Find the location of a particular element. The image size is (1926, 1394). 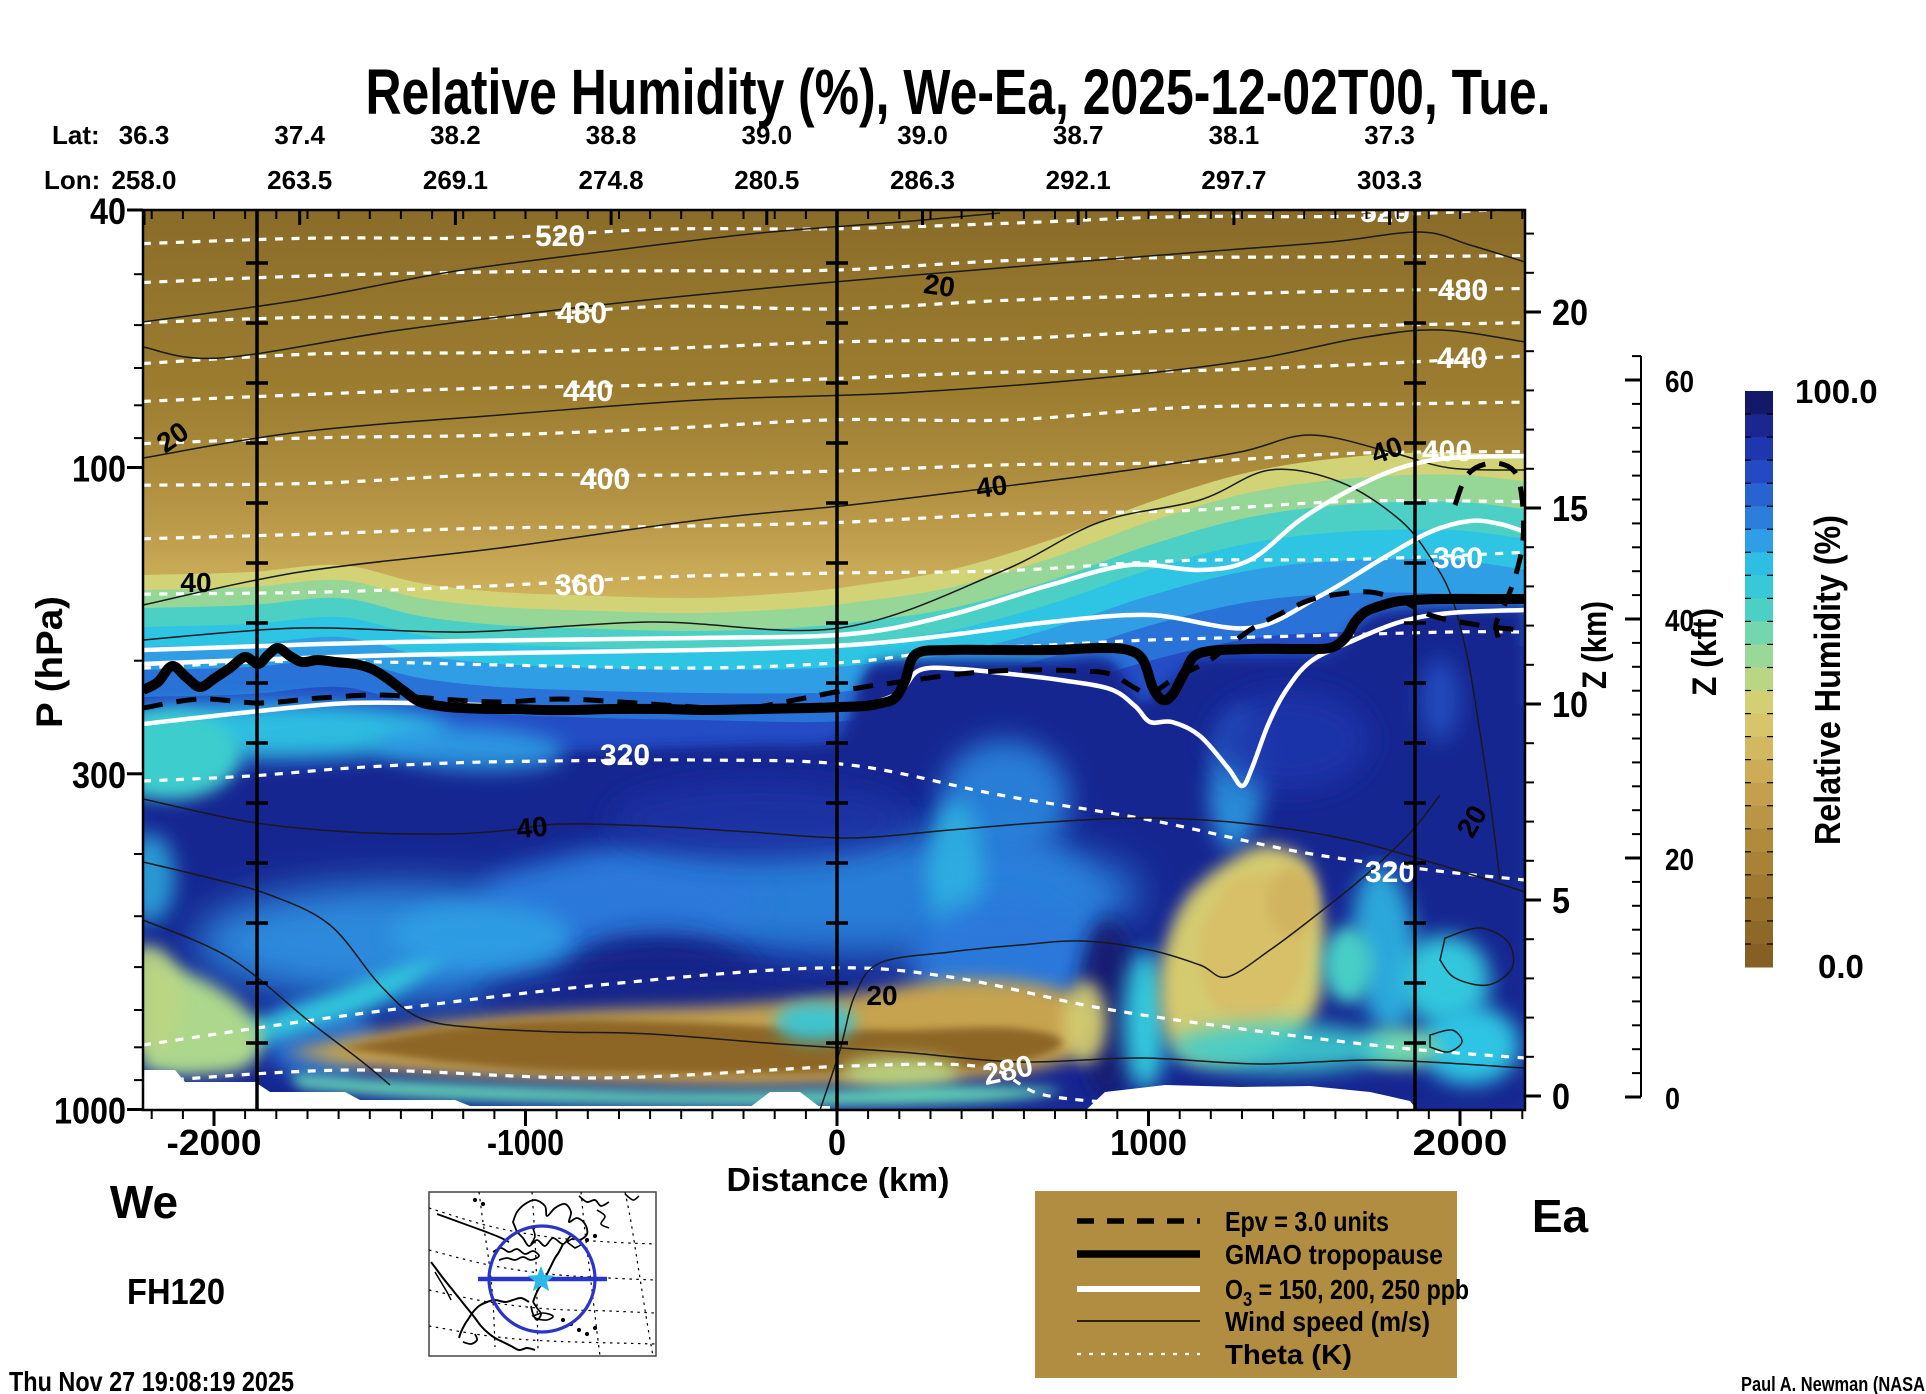

svg-text: 280.5 is located at coordinates (766, 180).